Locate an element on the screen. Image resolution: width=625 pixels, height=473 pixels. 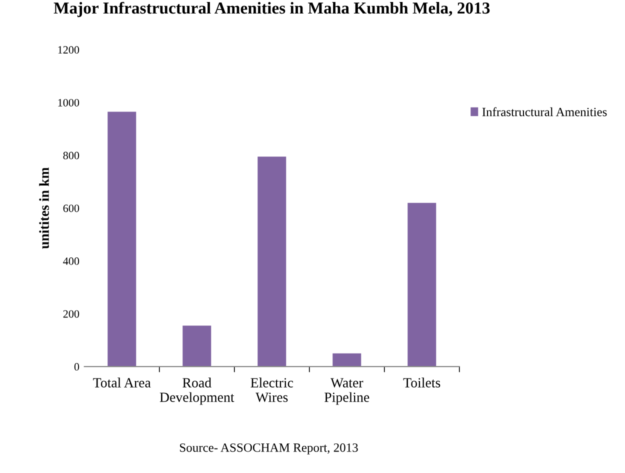
x-tick-label: Road Development is located at coordinates (197, 391).